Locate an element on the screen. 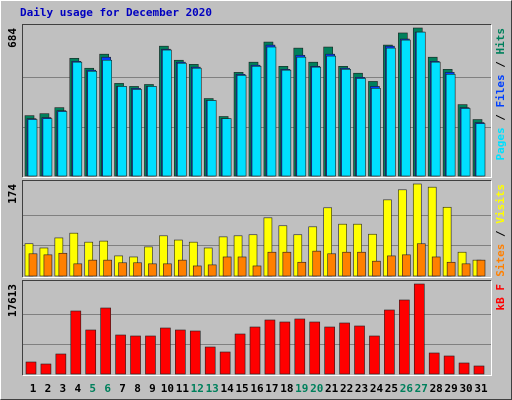 This screenshot has height=400, width=512. x-tick-label: 24 is located at coordinates (377, 388).